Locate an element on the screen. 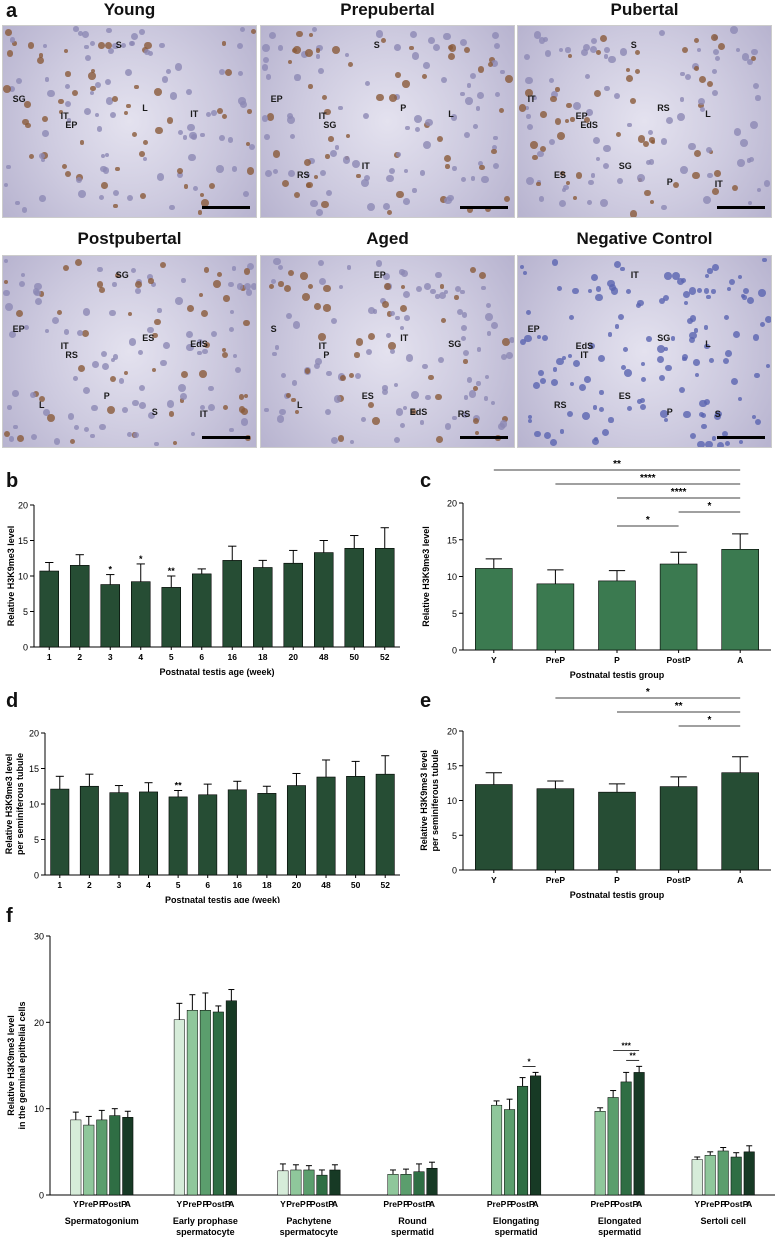 This screenshot has height=1241, width=780. y-tick-label: 30 is located at coordinates (39, 937).